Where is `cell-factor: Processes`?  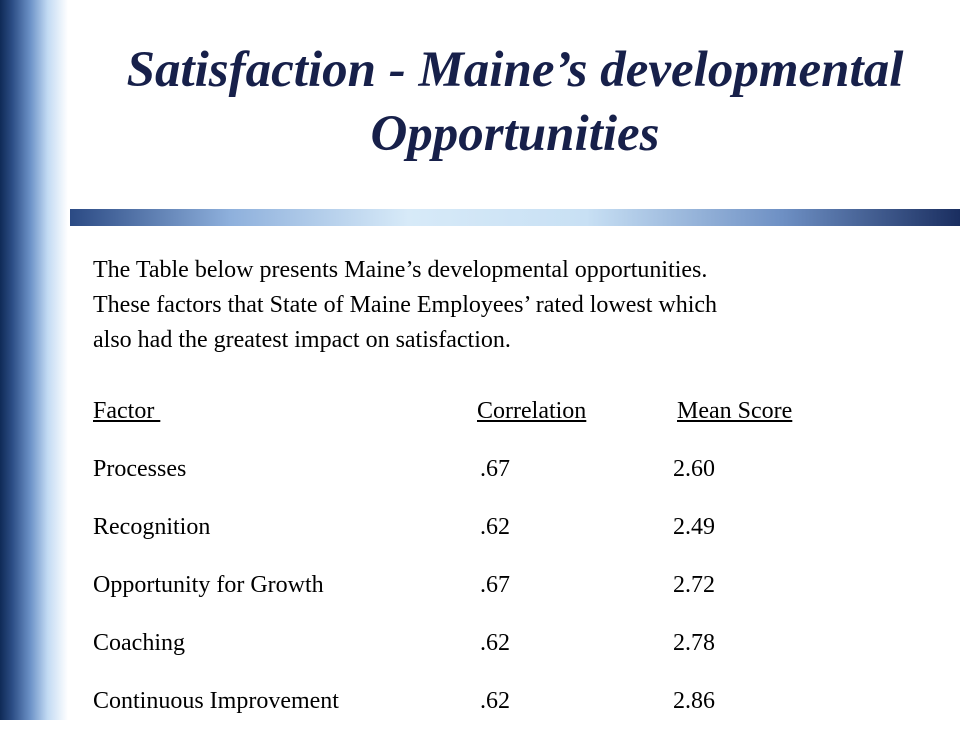
cell-factor: Processes is located at coordinates (140, 469).